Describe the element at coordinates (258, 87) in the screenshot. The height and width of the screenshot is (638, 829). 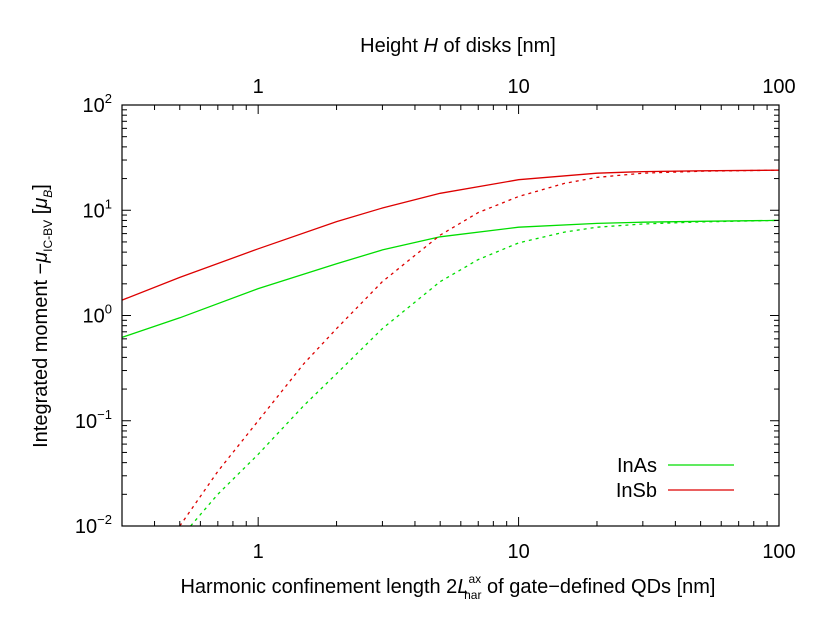
I see `x-top-tick-label: 1` at that location.